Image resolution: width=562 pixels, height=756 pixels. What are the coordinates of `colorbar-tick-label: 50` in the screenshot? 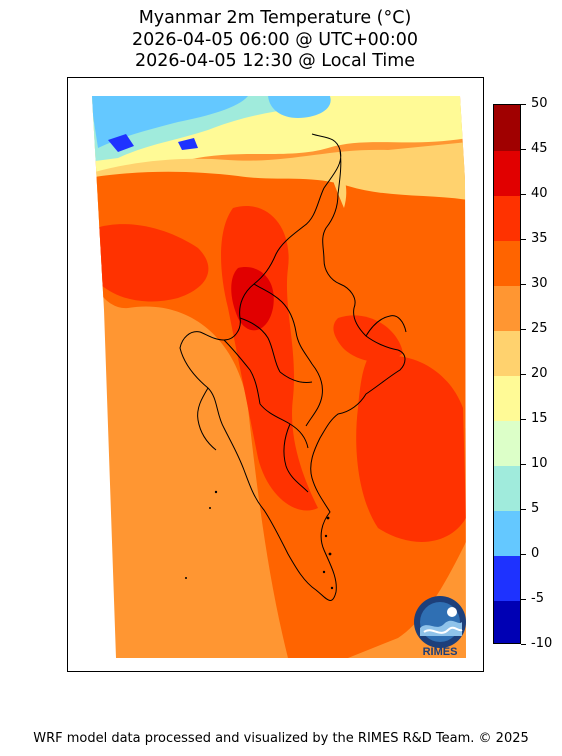 It's located at (539, 103).